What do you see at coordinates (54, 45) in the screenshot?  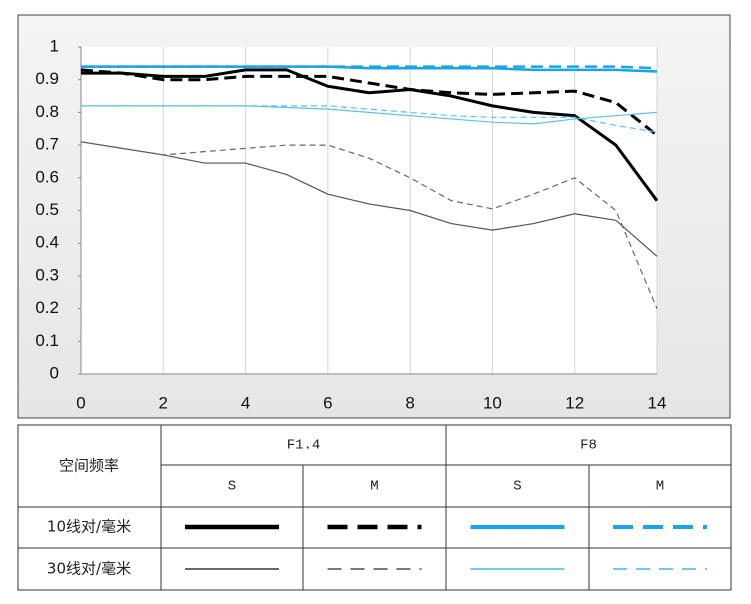 I see `y-tick-label: 1` at bounding box center [54, 45].